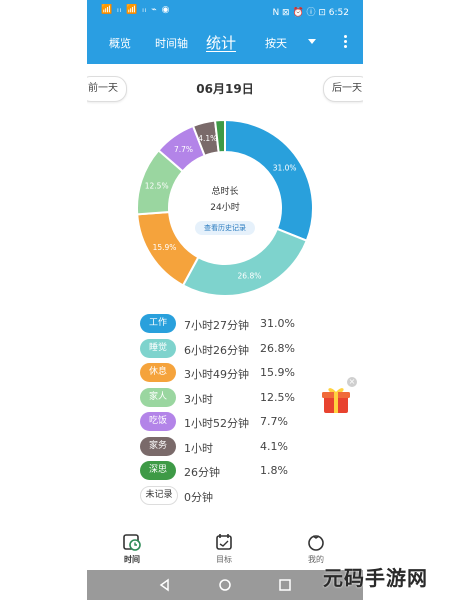 Image resolution: width=449 pixels, height=600 pixels. What do you see at coordinates (157, 185) in the screenshot?
I see `donut-slice-label: 12.5%` at bounding box center [157, 185].